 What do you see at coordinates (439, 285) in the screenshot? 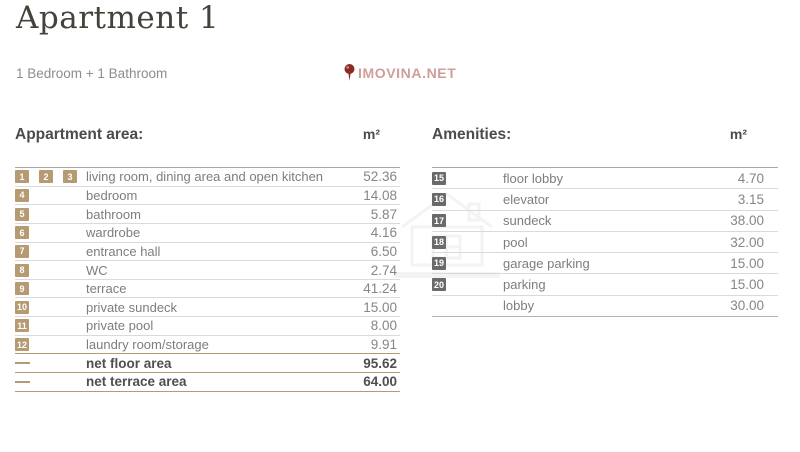
I see `room-number-badge: 20` at bounding box center [439, 285].